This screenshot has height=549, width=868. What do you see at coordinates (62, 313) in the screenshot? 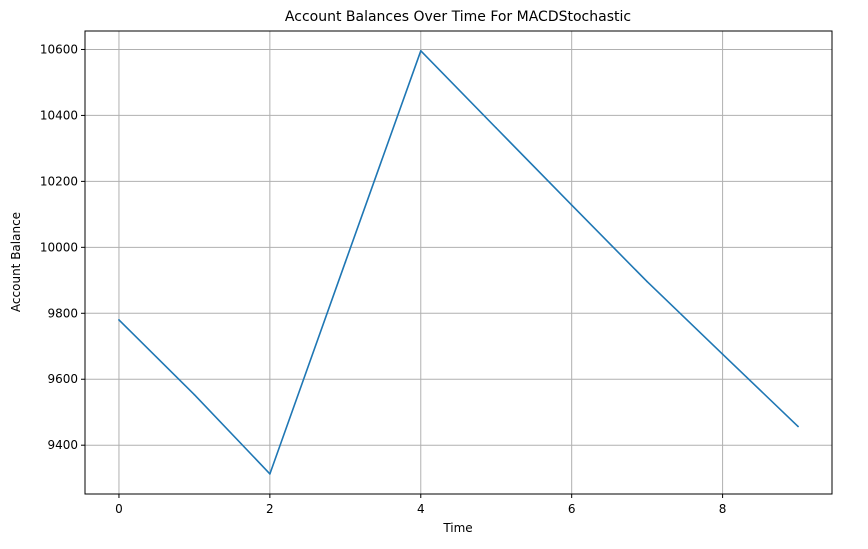
I see `y-tick-label: 9800` at bounding box center [62, 313].